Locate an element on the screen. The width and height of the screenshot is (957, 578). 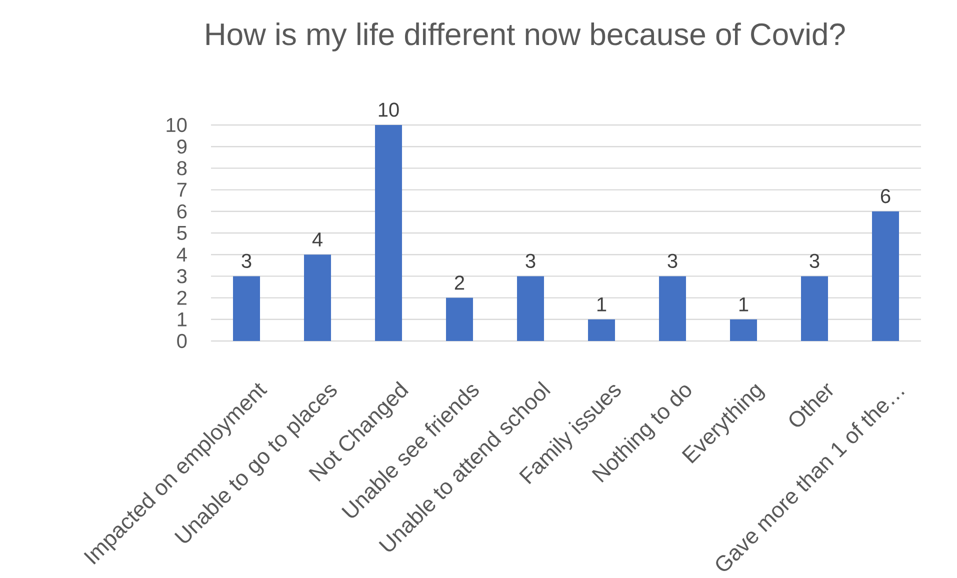
data-label: 6 is located at coordinates (885, 196).